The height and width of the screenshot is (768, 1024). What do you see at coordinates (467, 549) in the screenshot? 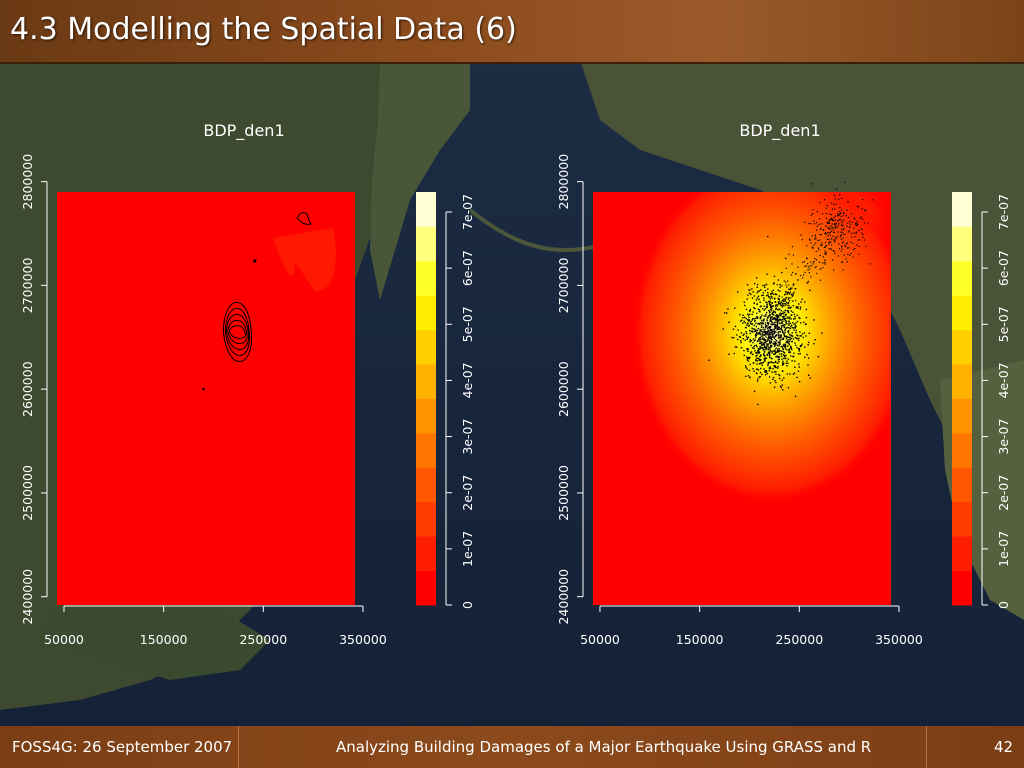
I see `colorbar-tick-label: 1e-07` at bounding box center [467, 549].